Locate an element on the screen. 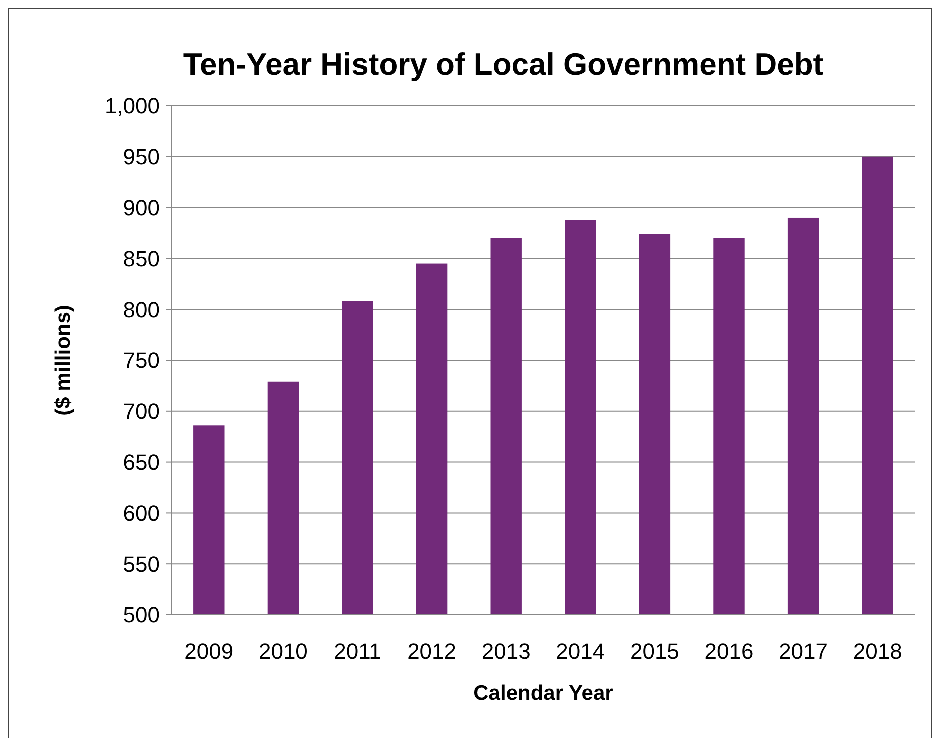  x-tick-label: 2010 is located at coordinates (283, 651).